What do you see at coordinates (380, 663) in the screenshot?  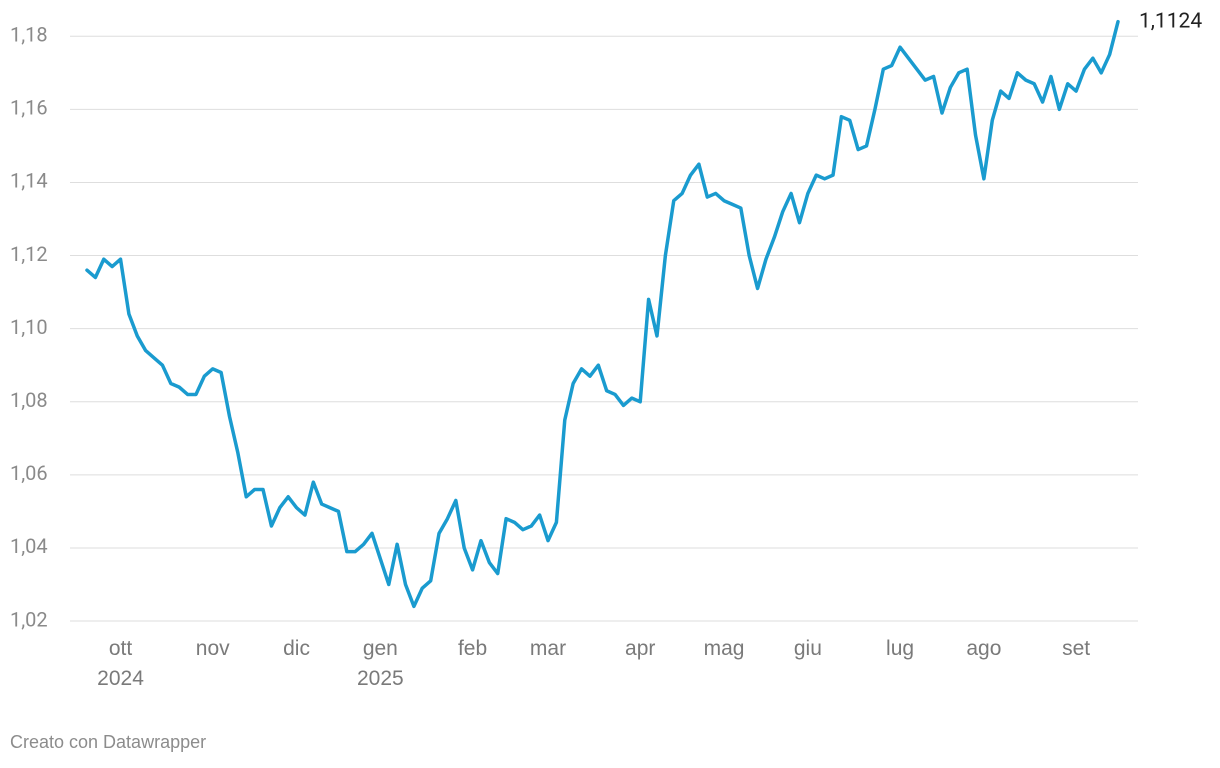 I see `x-tick-label: gen 2025` at bounding box center [380, 663].